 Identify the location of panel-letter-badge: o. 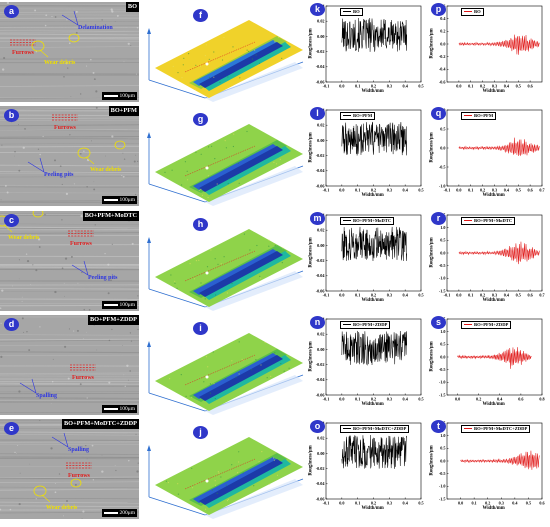
(317, 426).